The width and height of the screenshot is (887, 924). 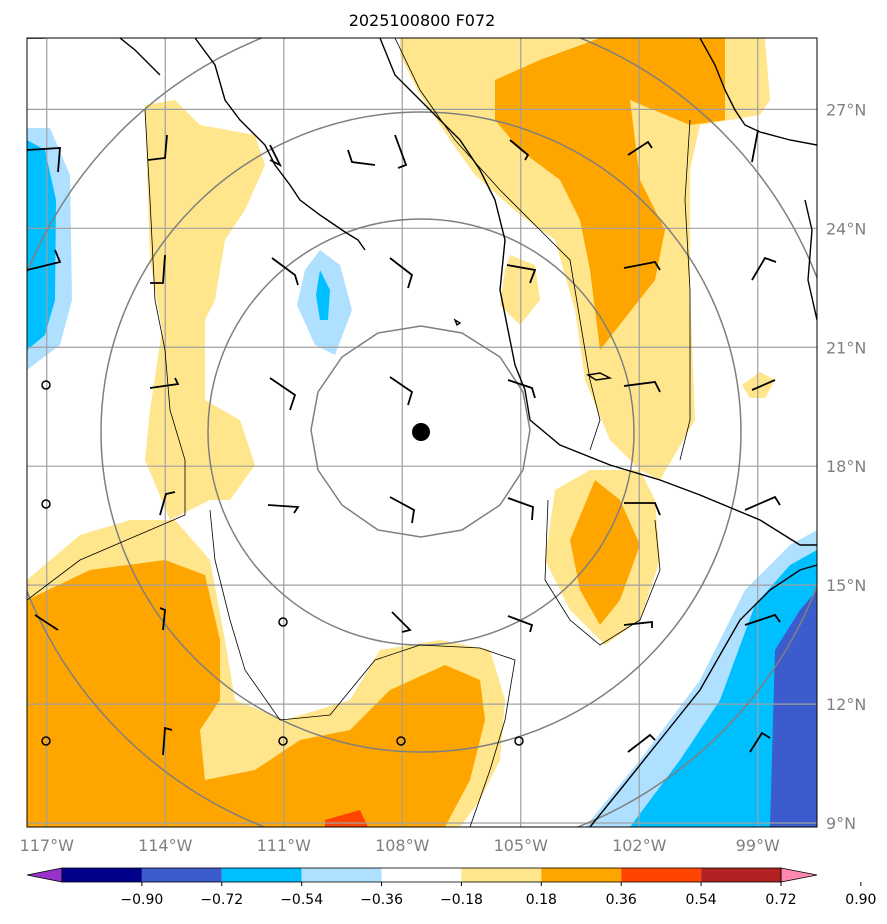 I want to click on positive-patch-coast, so click(x=520, y=290).